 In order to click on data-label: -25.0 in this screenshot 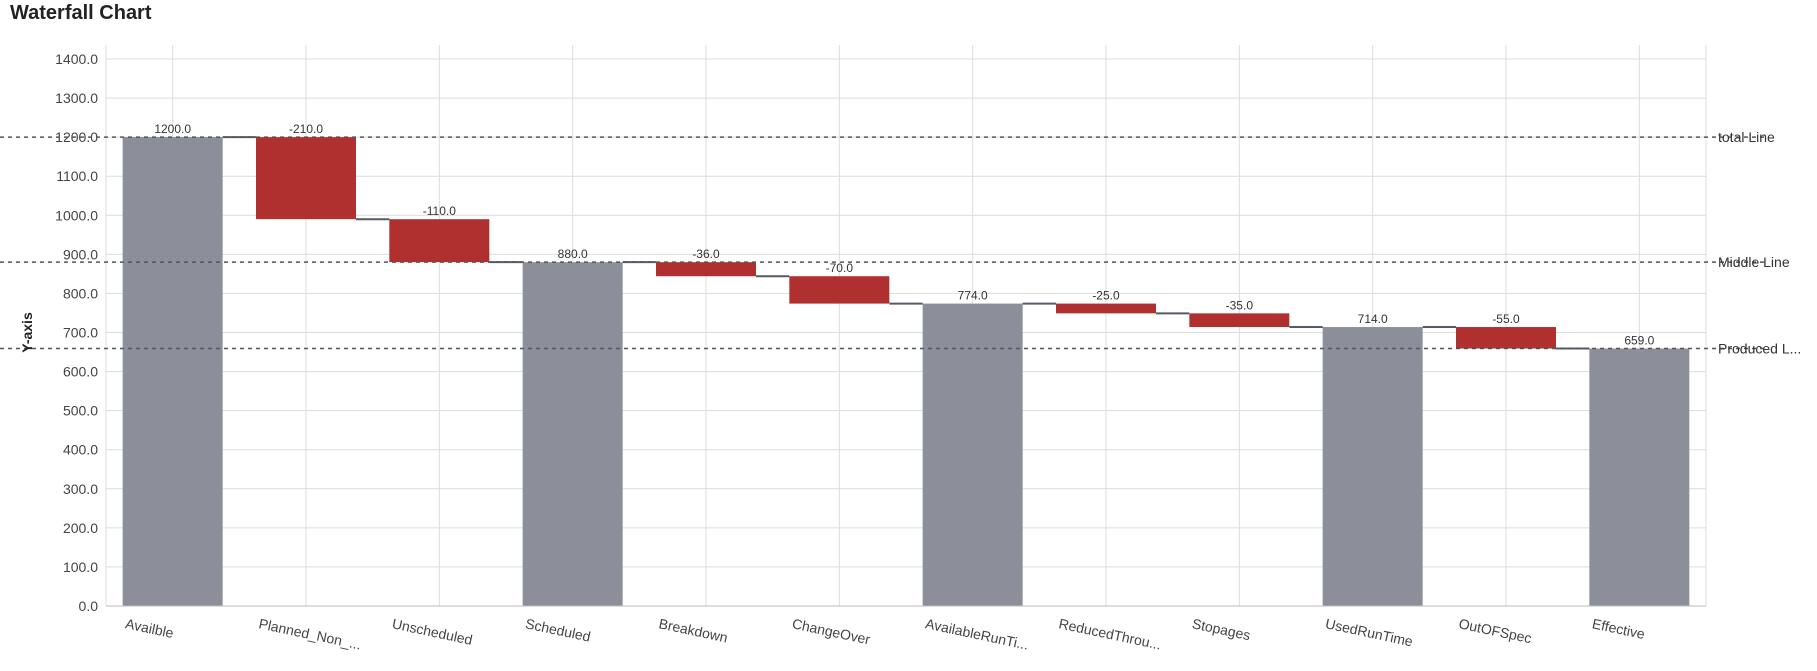, I will do `click(1106, 296)`.